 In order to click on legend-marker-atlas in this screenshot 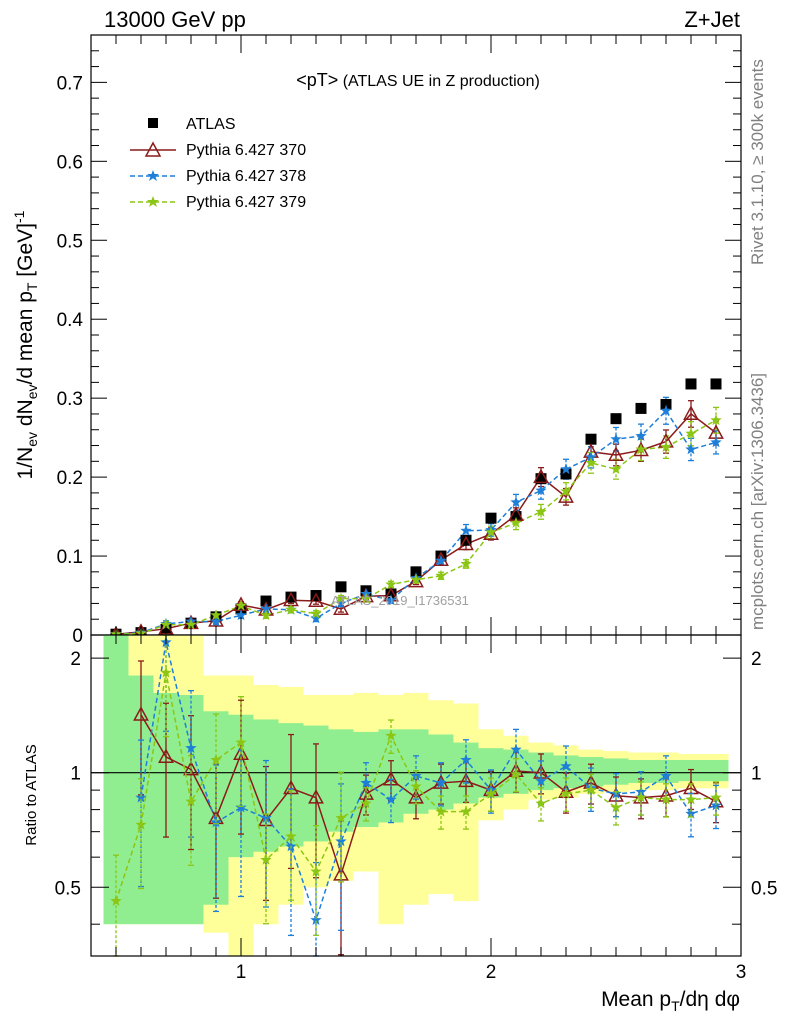, I will do `click(153, 123)`.